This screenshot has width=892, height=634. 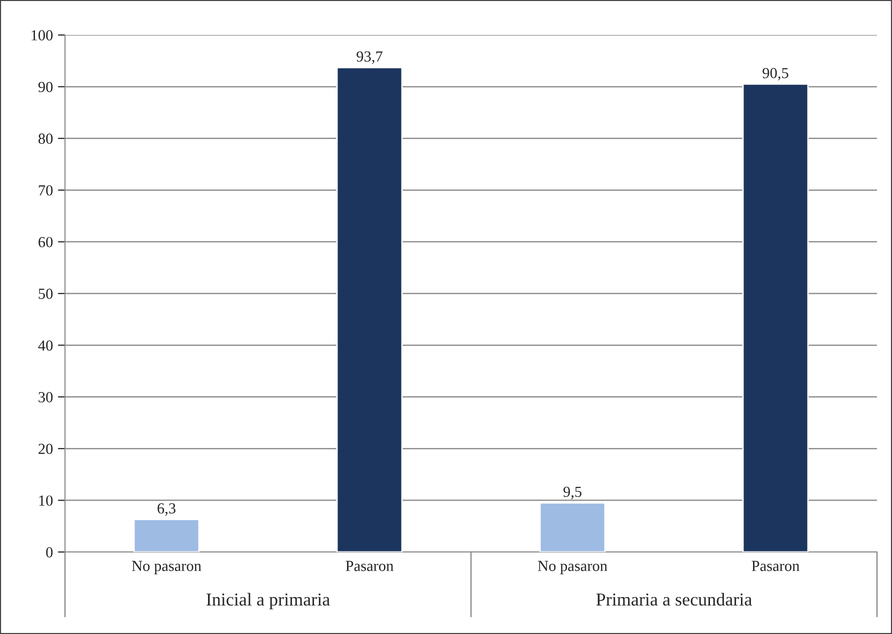 I want to click on y-tick-label: 100, so click(x=42, y=35).